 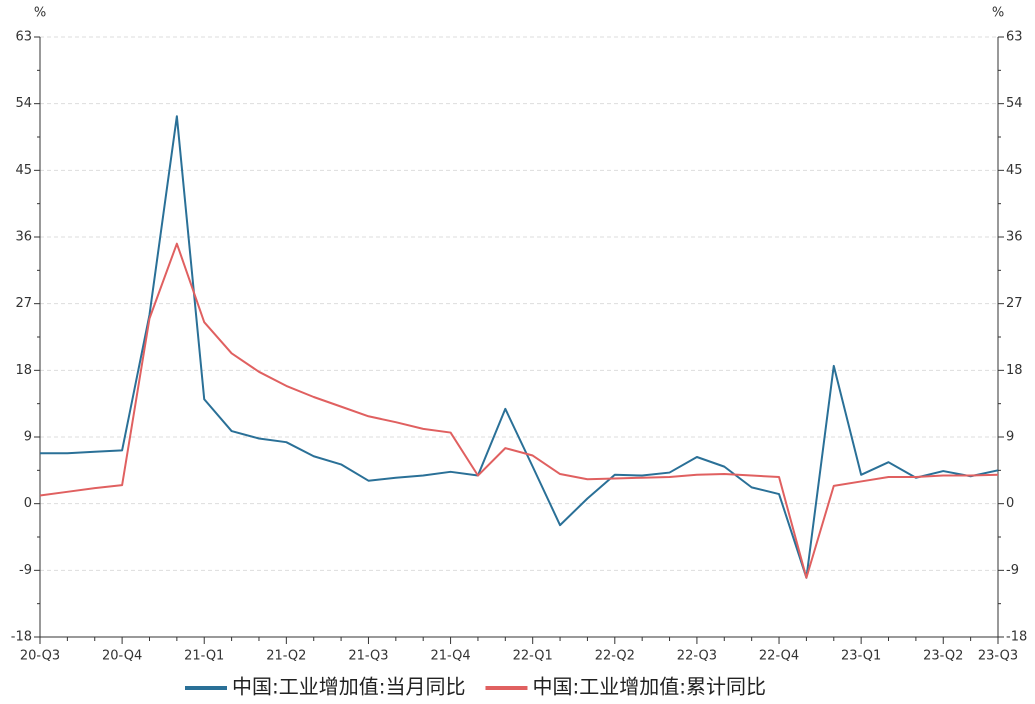 I want to click on x-tick-label: 21-Q2, so click(x=286, y=656).